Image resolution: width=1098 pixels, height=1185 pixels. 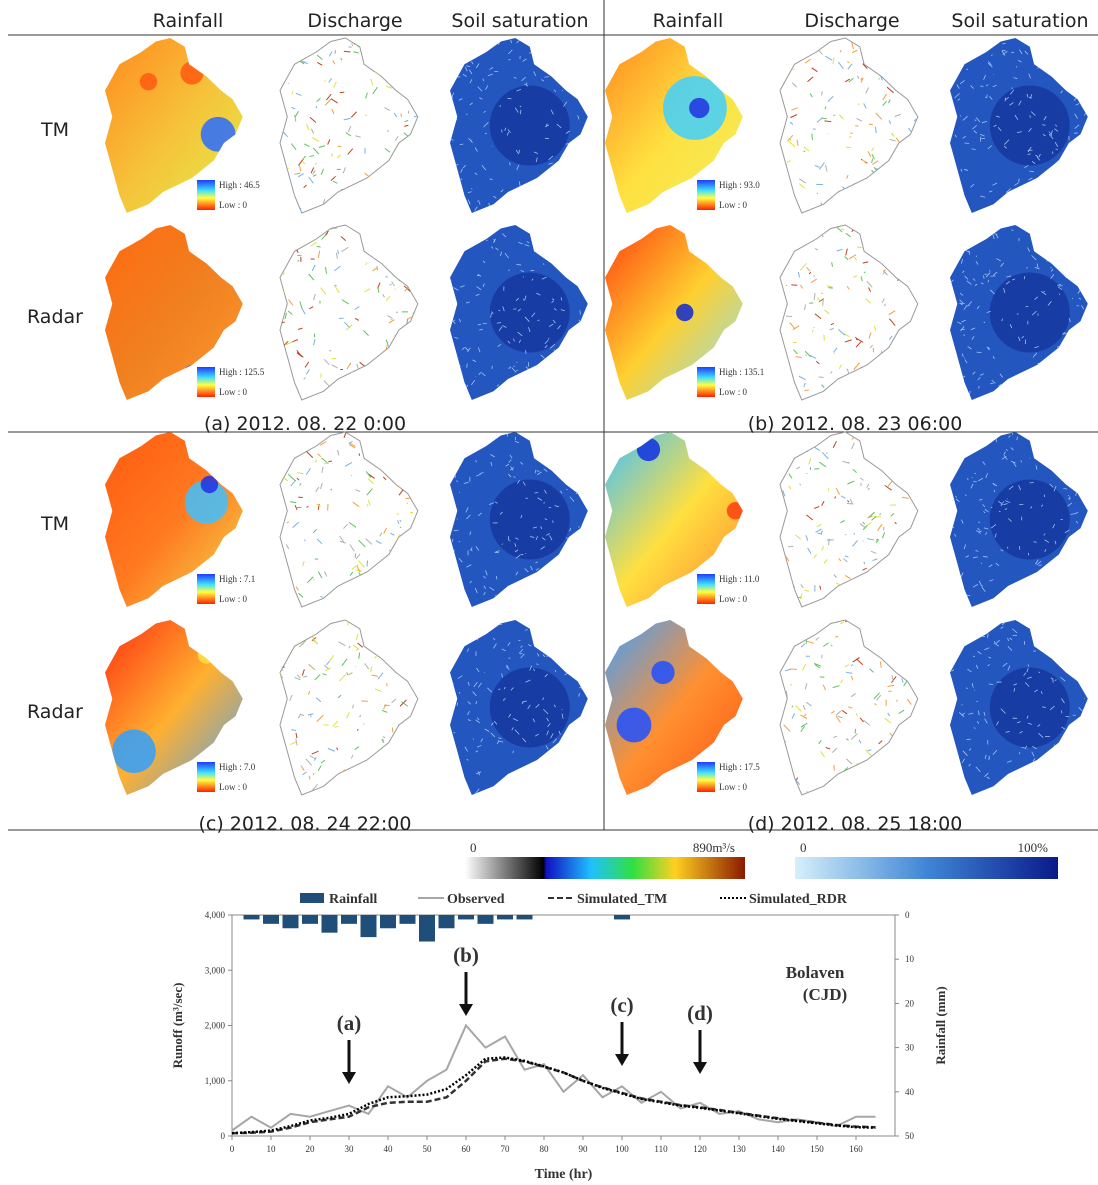 I want to click on column-header: Rainfall, so click(x=688, y=21).